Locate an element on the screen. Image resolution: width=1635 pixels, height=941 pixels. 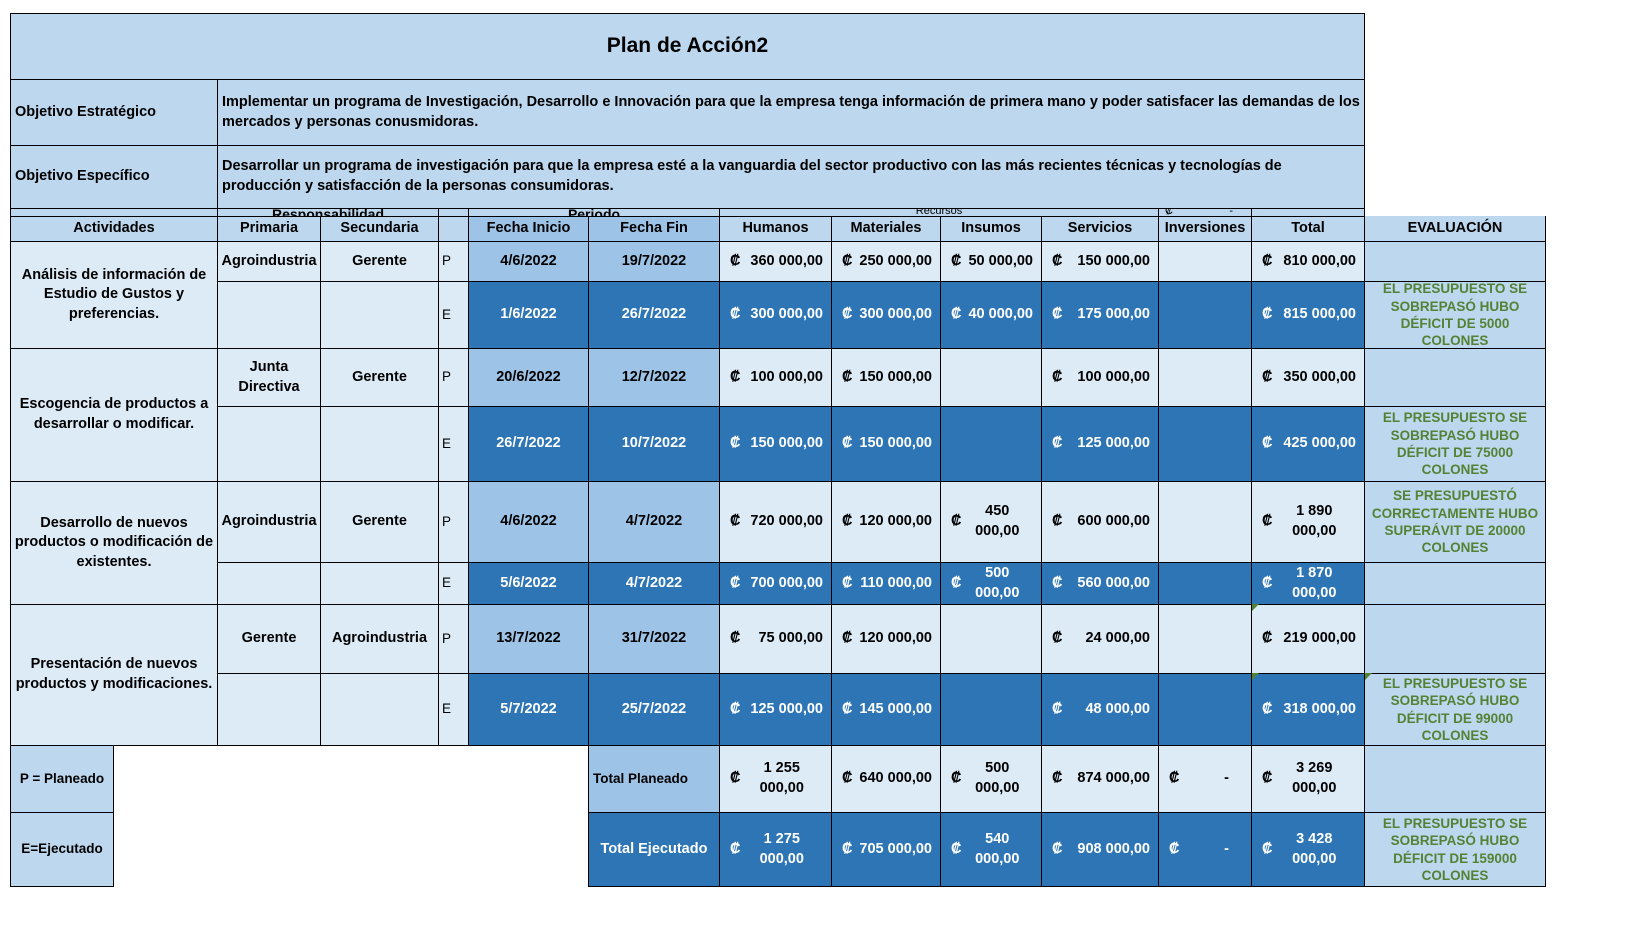
responsable-primaria: Agroindustria is located at coordinates (269, 261).